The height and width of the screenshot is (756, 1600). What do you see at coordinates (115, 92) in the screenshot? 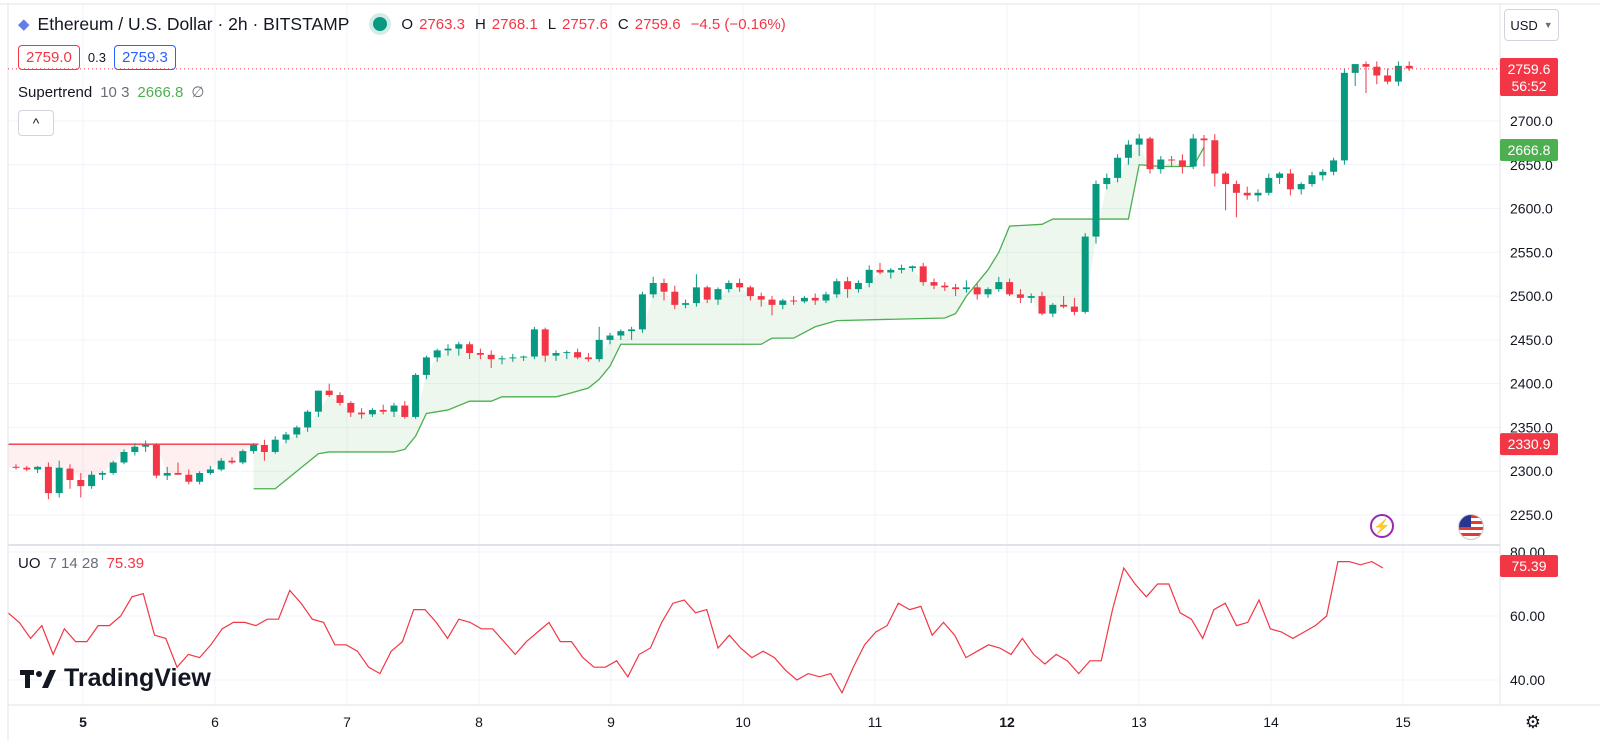
I see `supertrend-params: 10 3` at bounding box center [115, 92].